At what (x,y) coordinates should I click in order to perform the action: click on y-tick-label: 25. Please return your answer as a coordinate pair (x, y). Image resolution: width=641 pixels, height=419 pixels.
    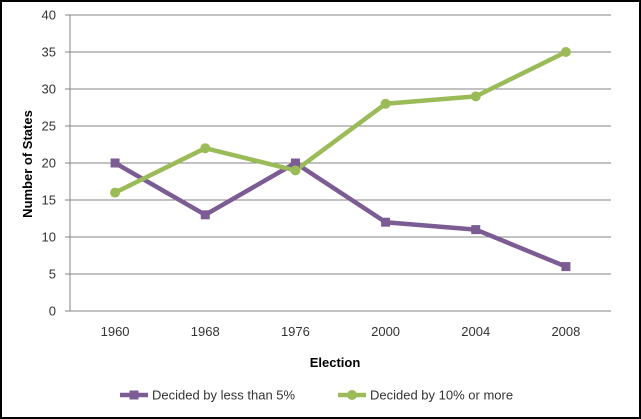
    Looking at the image, I should click on (49, 126).